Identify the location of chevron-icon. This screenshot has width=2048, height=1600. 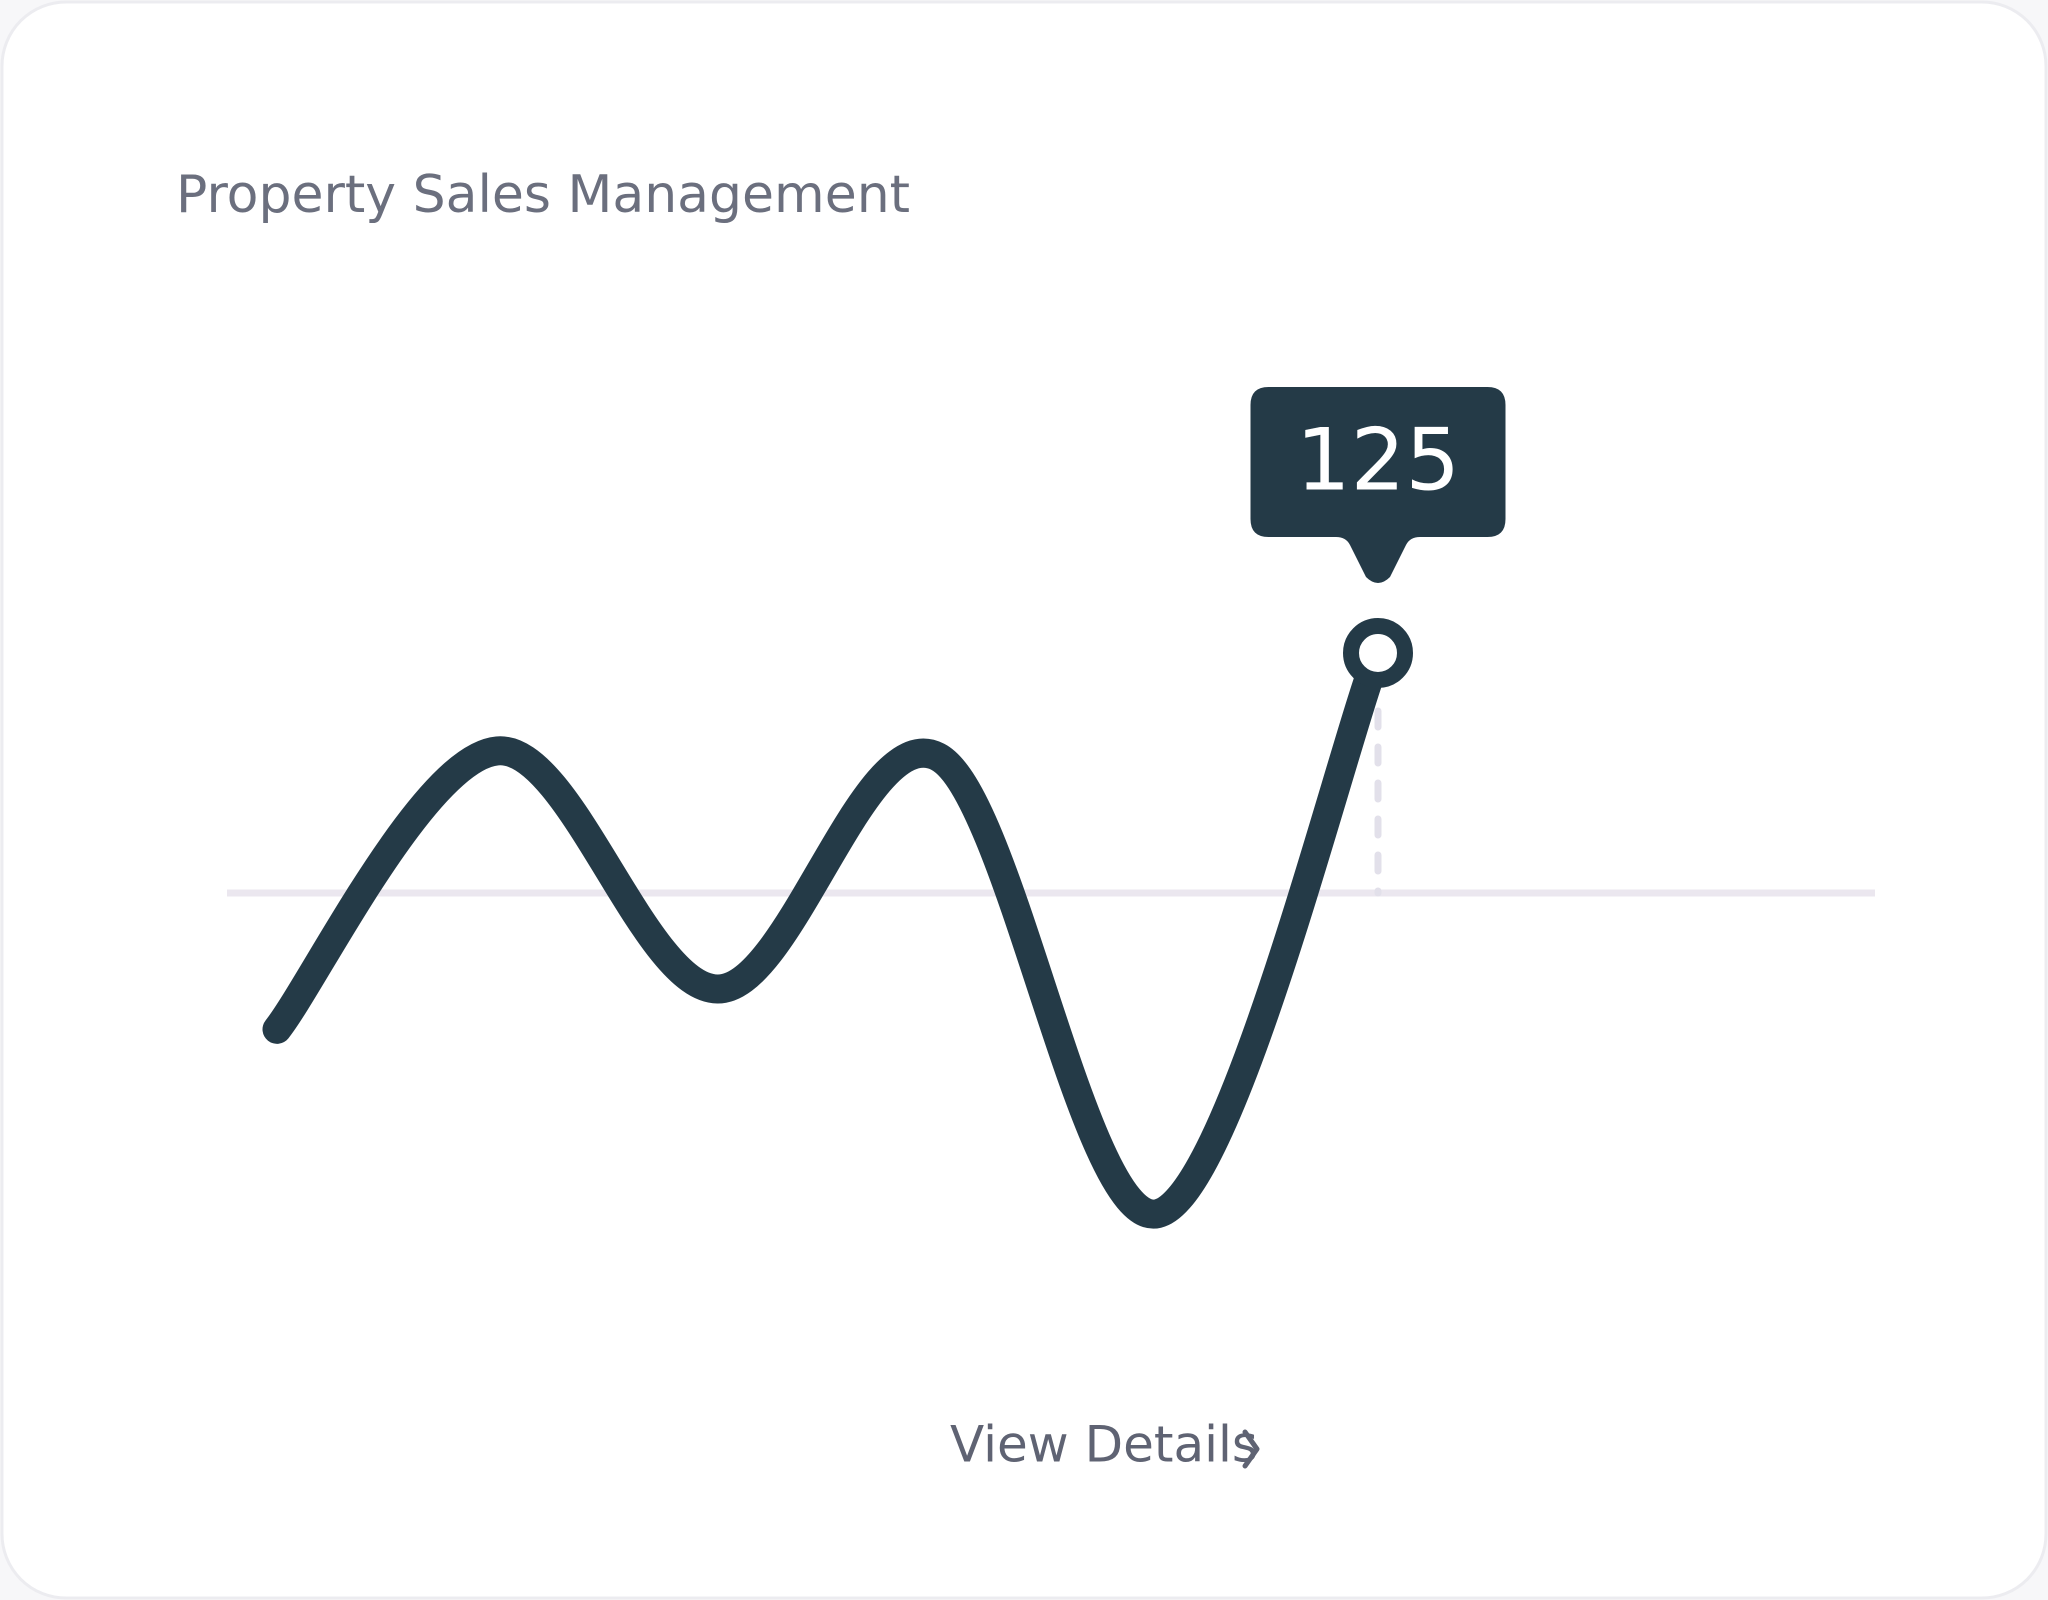
(1251, 1449).